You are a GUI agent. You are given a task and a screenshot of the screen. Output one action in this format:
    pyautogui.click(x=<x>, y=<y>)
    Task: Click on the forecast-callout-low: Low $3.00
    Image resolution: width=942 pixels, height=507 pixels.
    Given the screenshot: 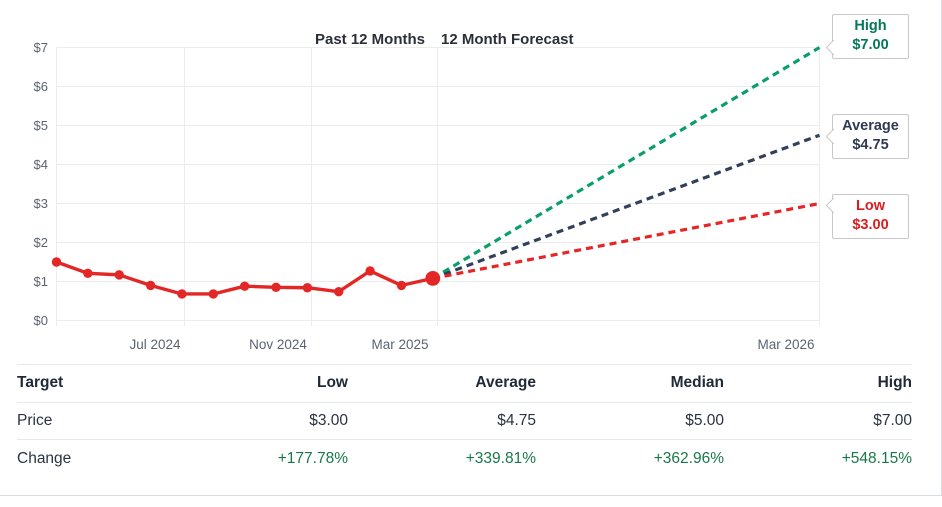 What is the action you would take?
    pyautogui.click(x=867, y=216)
    